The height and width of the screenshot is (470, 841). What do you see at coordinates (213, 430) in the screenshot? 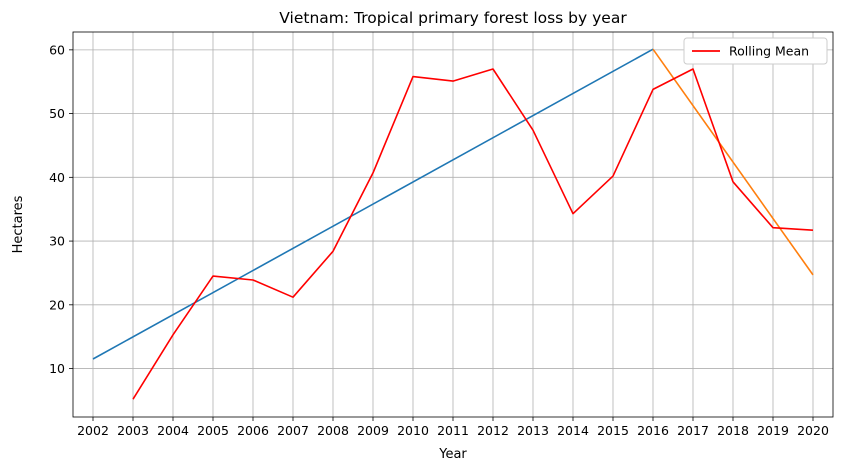
I see `x-tick-label: 2005` at bounding box center [213, 430].